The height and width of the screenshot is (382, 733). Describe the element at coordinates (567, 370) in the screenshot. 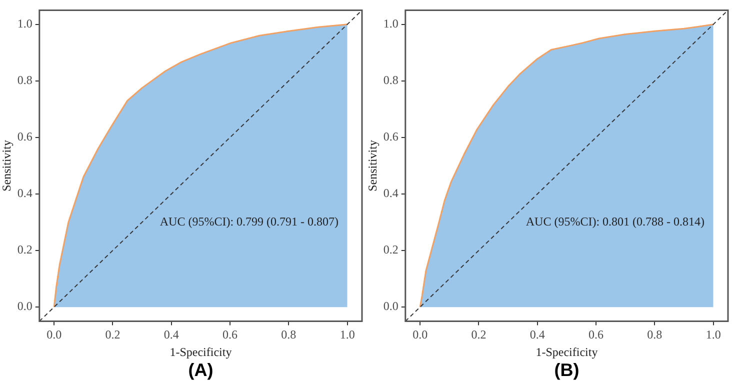

I see `text: (B)` at that location.